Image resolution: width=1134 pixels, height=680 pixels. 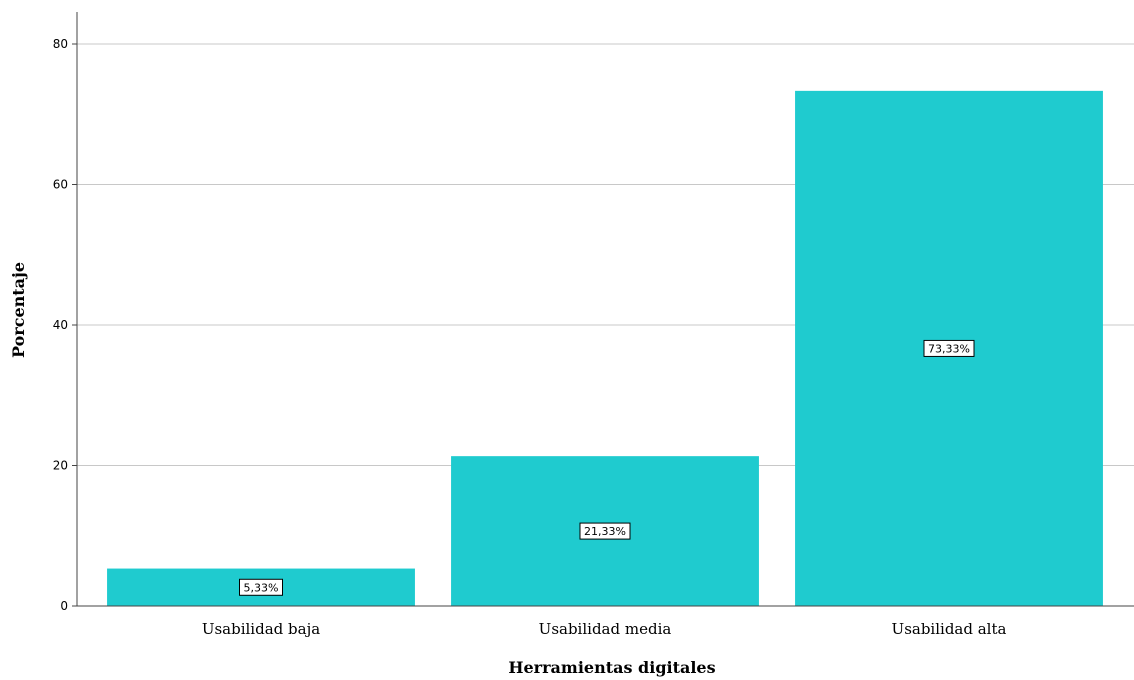 I want to click on y-tick-label: 20, so click(x=60, y=466).